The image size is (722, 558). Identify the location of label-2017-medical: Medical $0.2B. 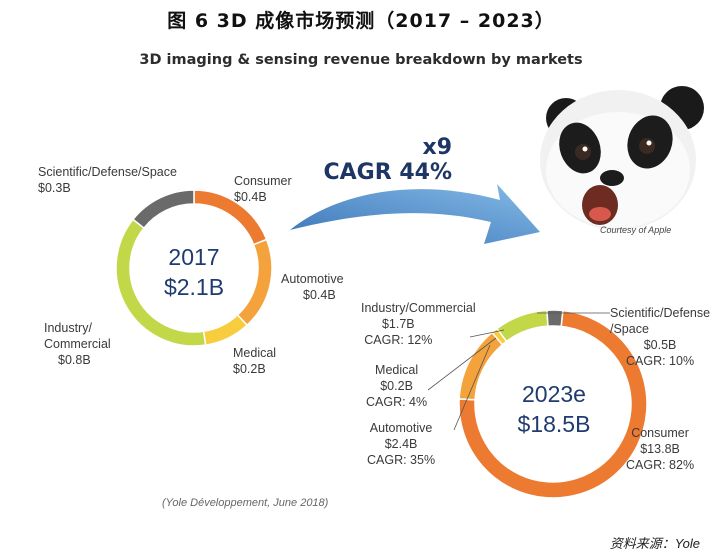
(254, 361).